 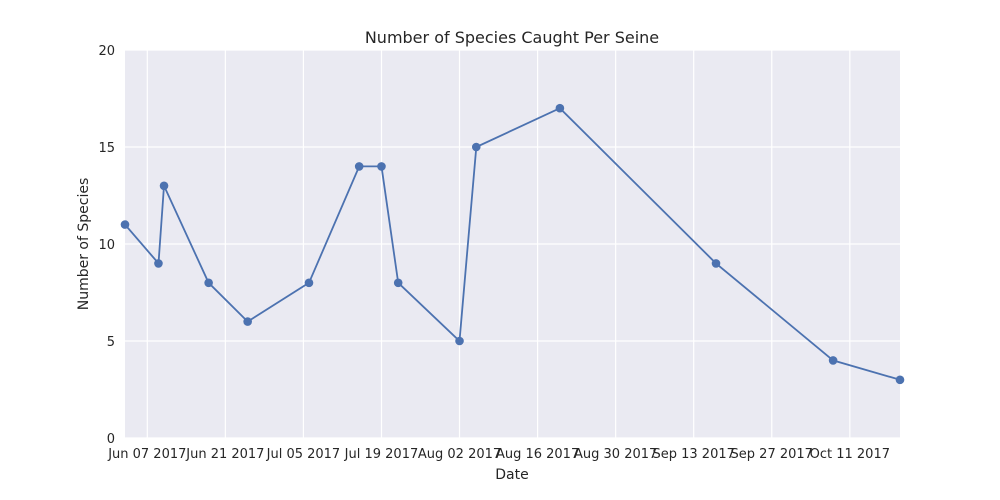 What do you see at coordinates (84, 244) in the screenshot?
I see `y-axis-label: Number of Species` at bounding box center [84, 244].